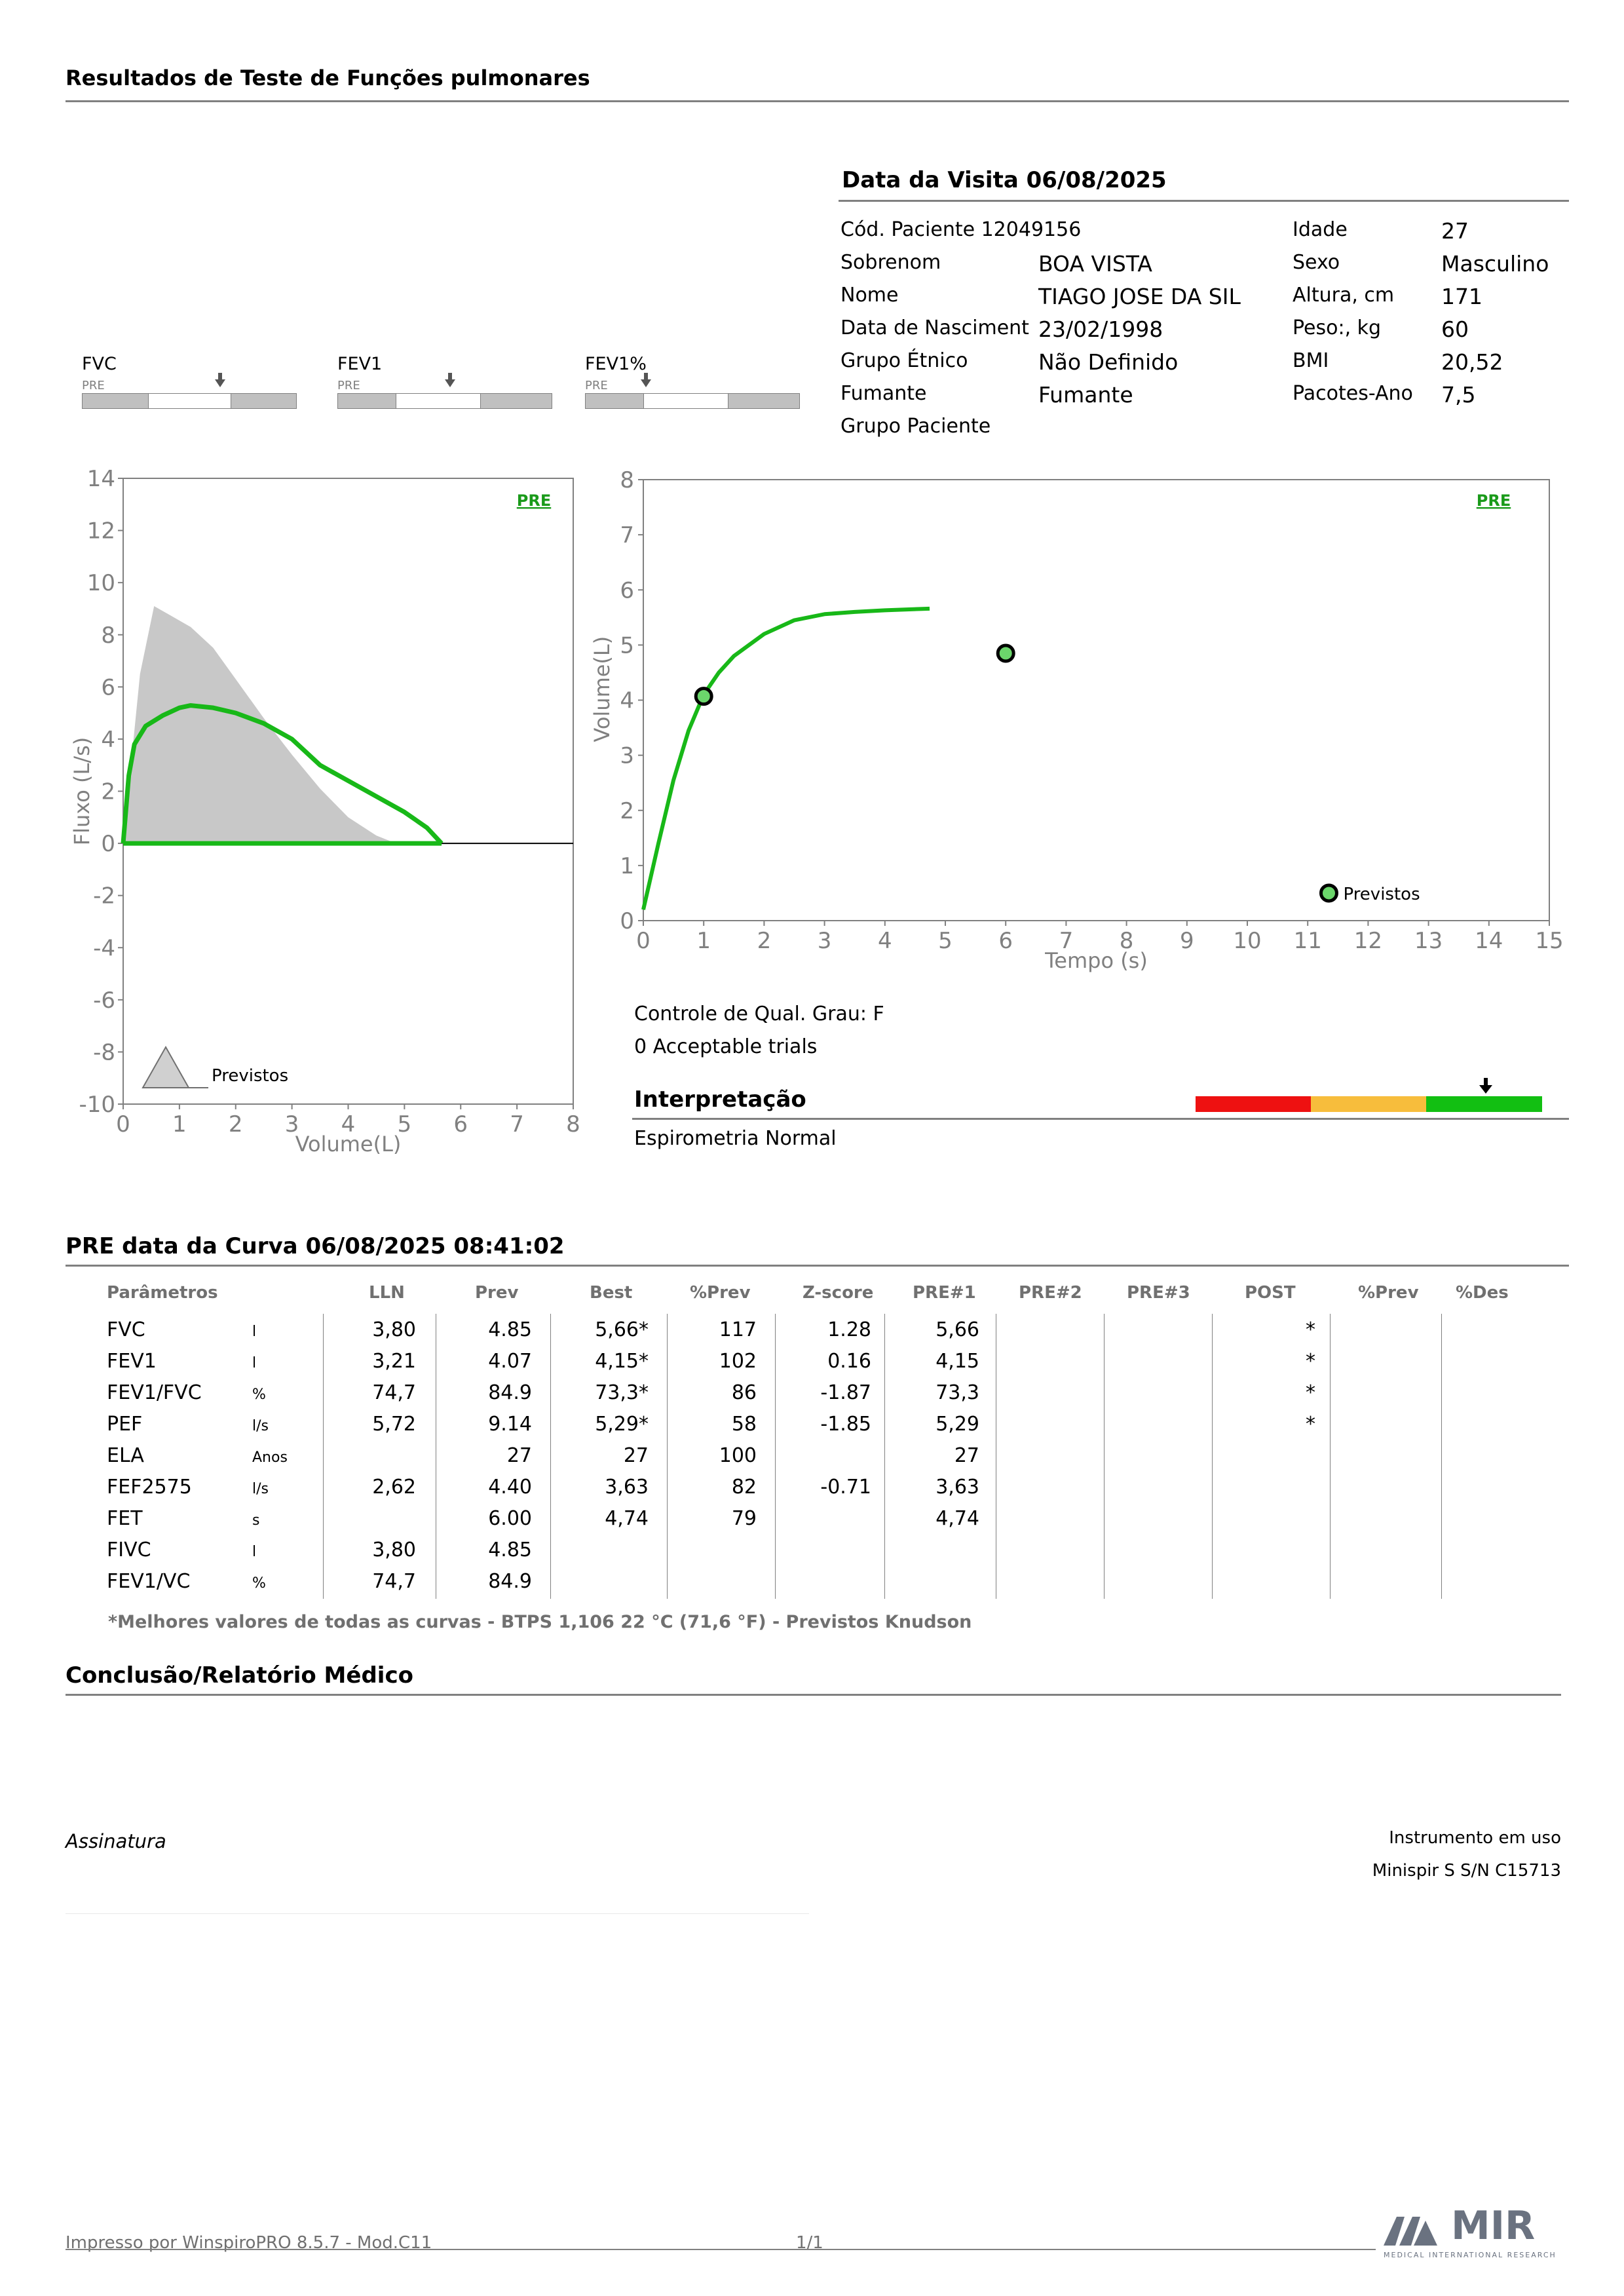  What do you see at coordinates (104, 896) in the screenshot?
I see `y-tick-label: -2` at bounding box center [104, 896].